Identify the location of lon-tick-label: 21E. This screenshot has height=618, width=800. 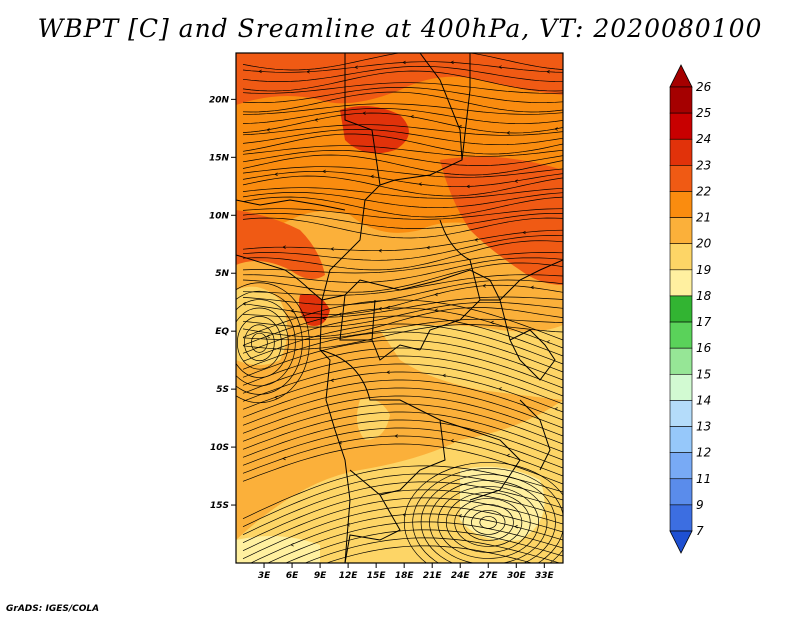
(433, 576).